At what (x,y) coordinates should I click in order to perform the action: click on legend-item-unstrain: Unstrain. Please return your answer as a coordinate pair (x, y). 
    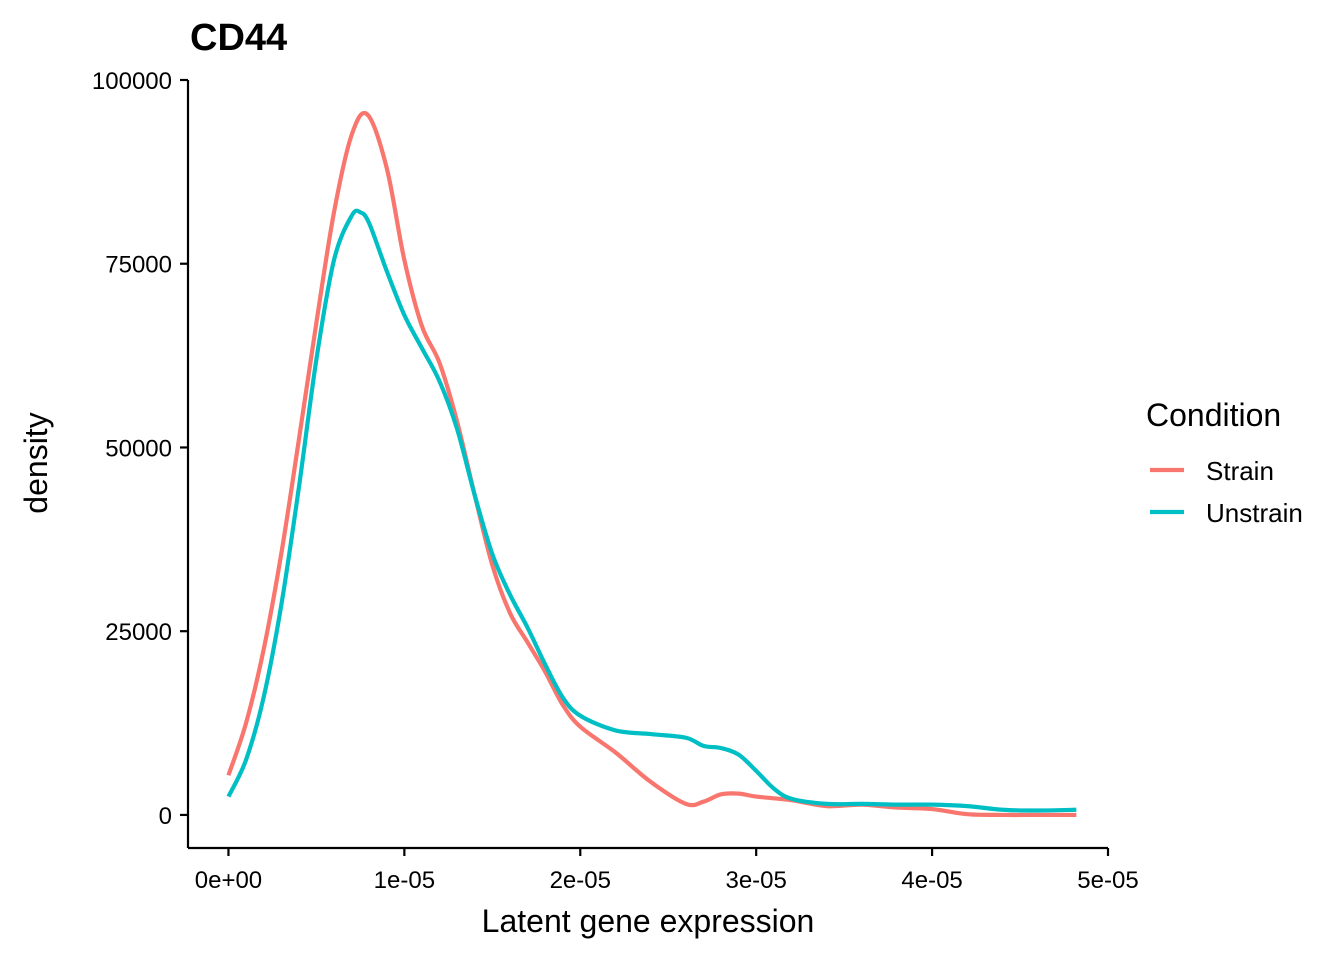
    Looking at the image, I should click on (1226, 513).